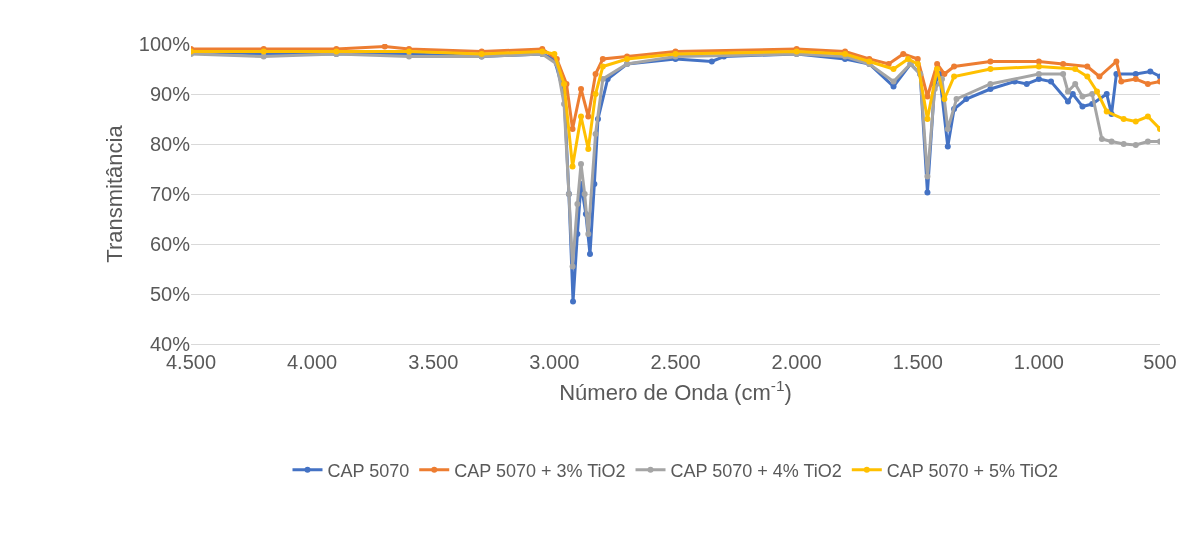 Image resolution: width=1202 pixels, height=540 pixels. Describe the element at coordinates (170, 94) in the screenshot. I see `y-tick-label: 90%` at that location.